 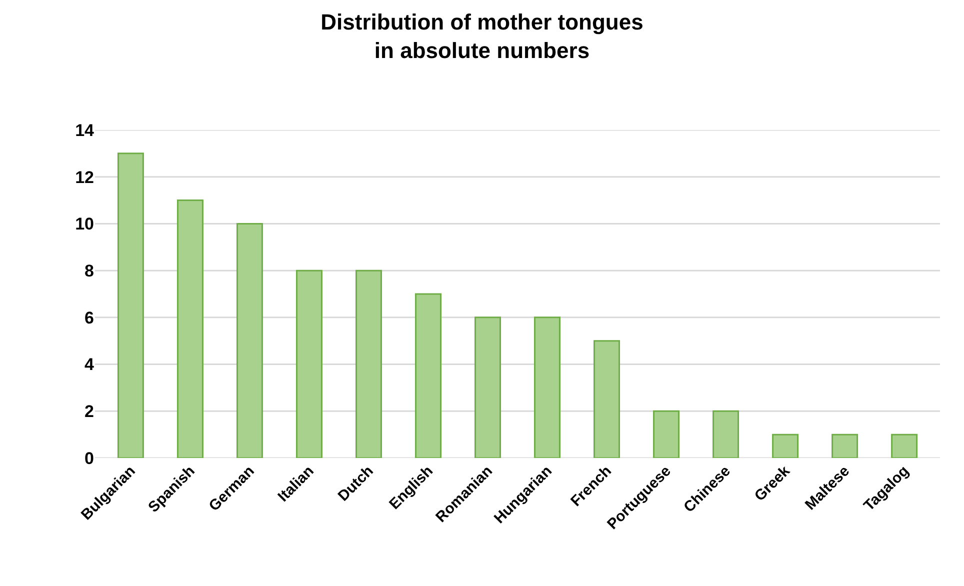 I want to click on y-tick-label: 12, so click(x=84, y=177).